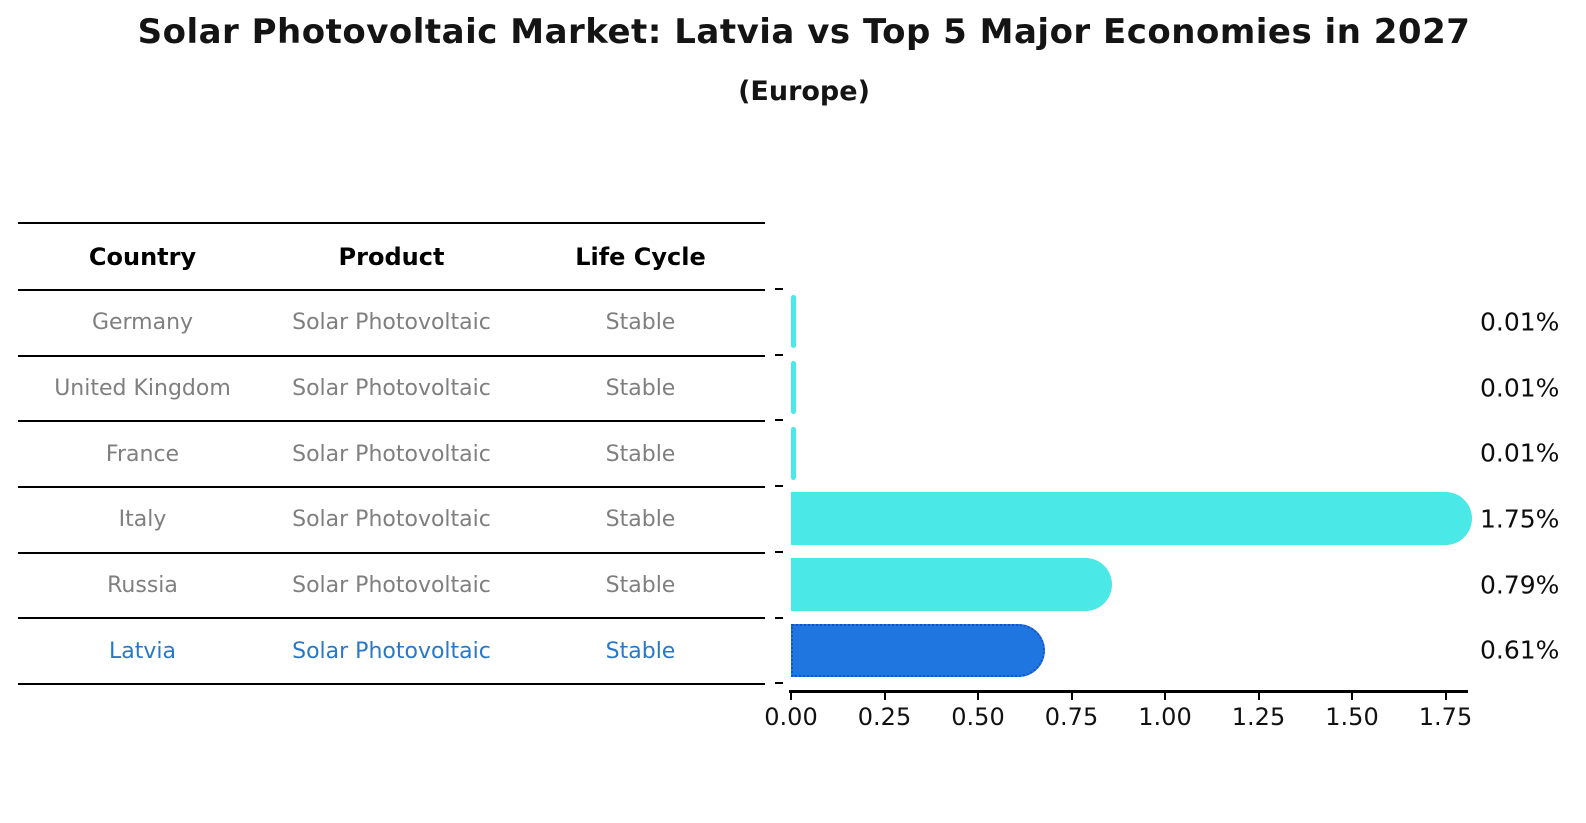 This screenshot has width=1586, height=823. I want to click on x-tick-label: 0.25, so click(884, 717).